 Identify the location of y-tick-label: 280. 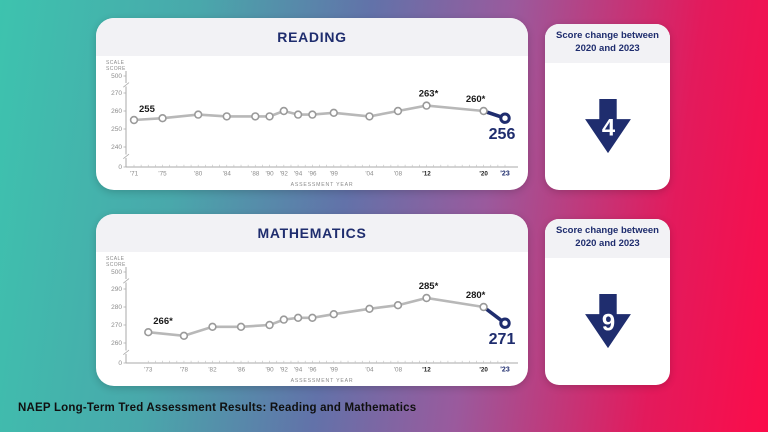
(116, 307).